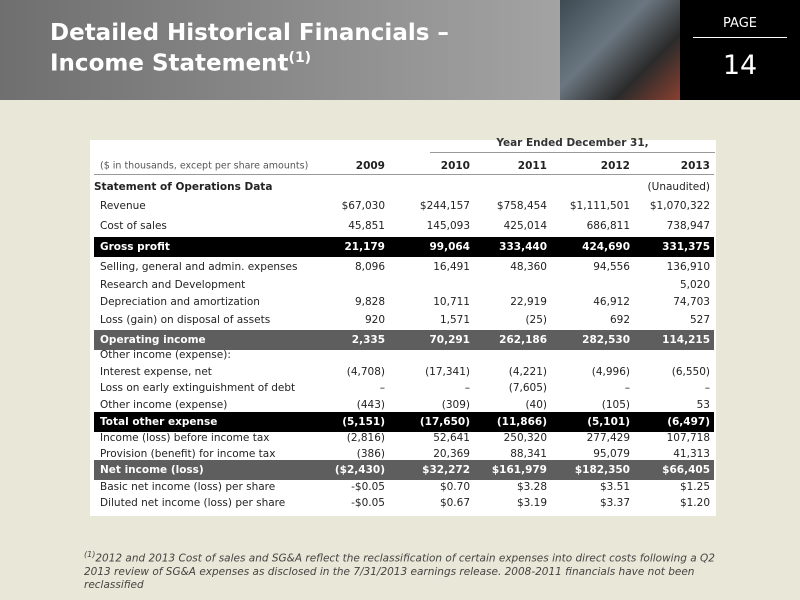  What do you see at coordinates (528, 302) in the screenshot?
I see `cell: 22,919` at bounding box center [528, 302].